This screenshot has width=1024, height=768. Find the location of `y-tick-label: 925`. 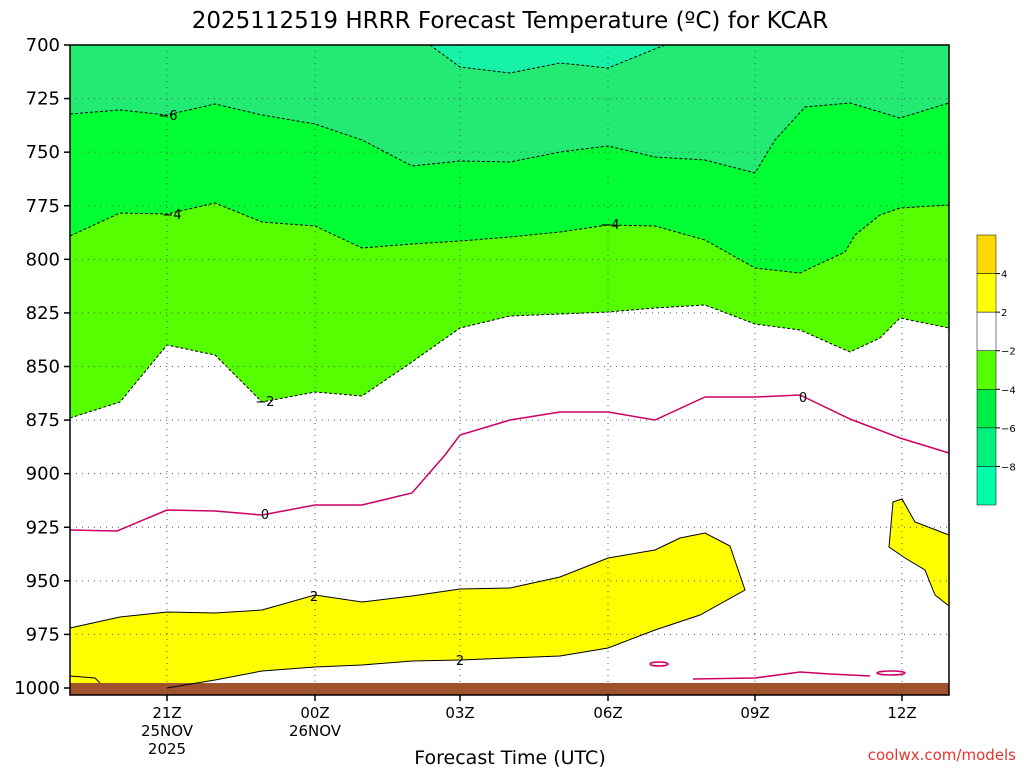

y-tick-label: 925 is located at coordinates (43, 527).